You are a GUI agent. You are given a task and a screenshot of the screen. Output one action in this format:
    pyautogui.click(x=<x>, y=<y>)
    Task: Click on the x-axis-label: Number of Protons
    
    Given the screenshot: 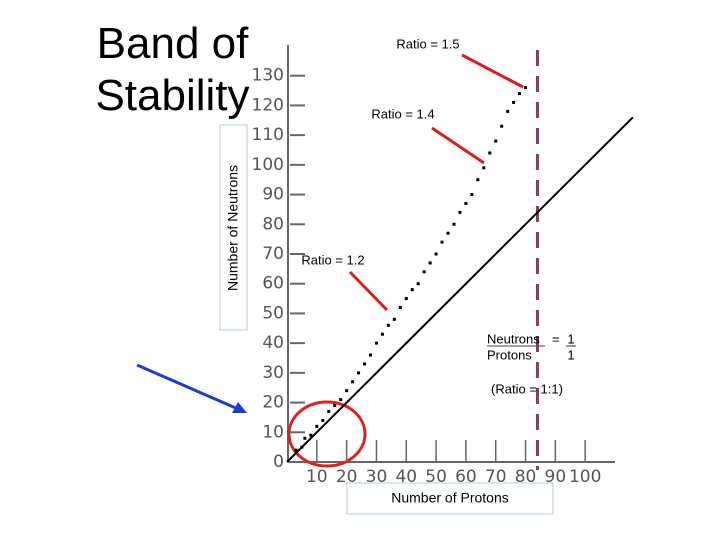 What is the action you would take?
    pyautogui.click(x=450, y=498)
    